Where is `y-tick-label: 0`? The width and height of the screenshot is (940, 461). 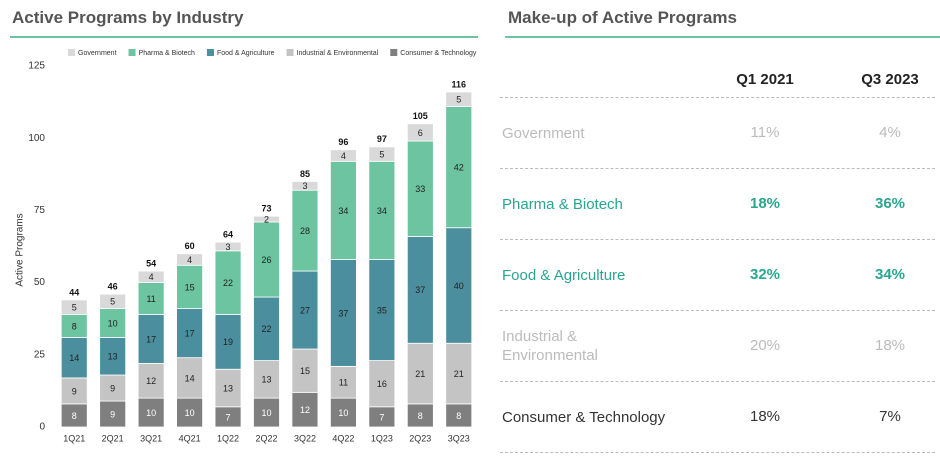 y-tick-label: 0 is located at coordinates (42, 427).